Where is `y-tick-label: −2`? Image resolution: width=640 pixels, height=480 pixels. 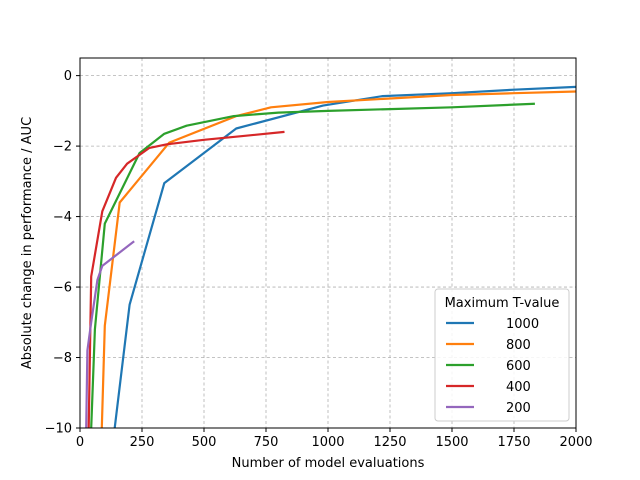
y-tick-label: −2 is located at coordinates (62, 147).